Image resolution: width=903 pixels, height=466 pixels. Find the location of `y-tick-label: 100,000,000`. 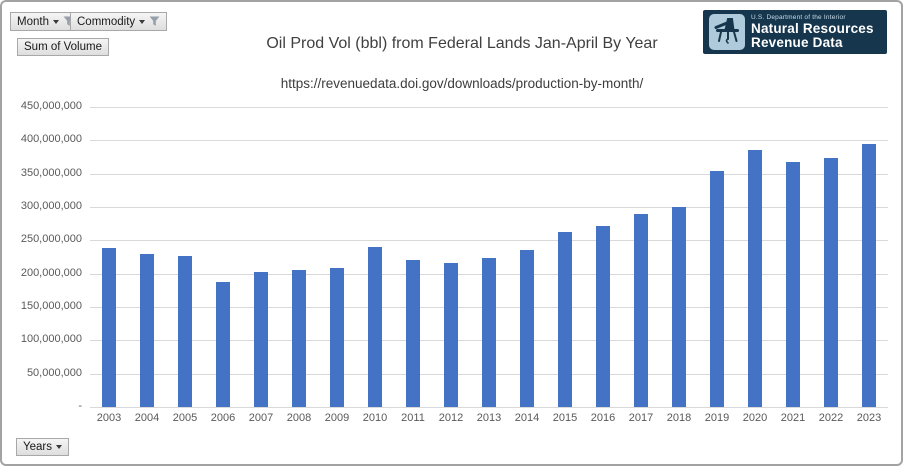

y-tick-label: 100,000,000 is located at coordinates (51, 339).